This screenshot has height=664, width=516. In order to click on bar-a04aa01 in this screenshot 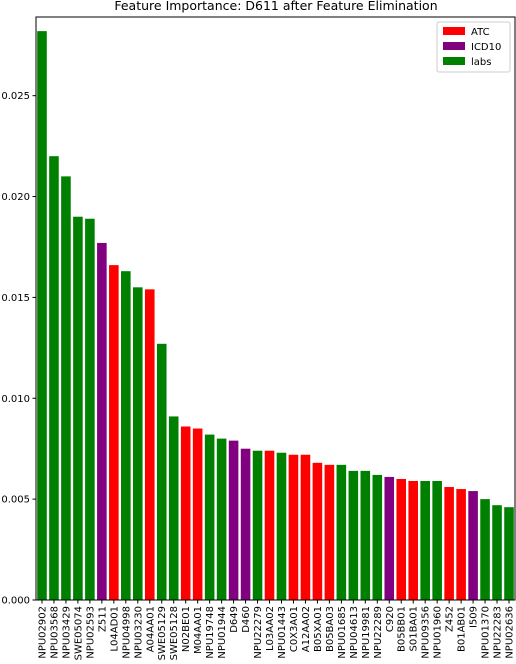, I will do `click(149, 444)`.